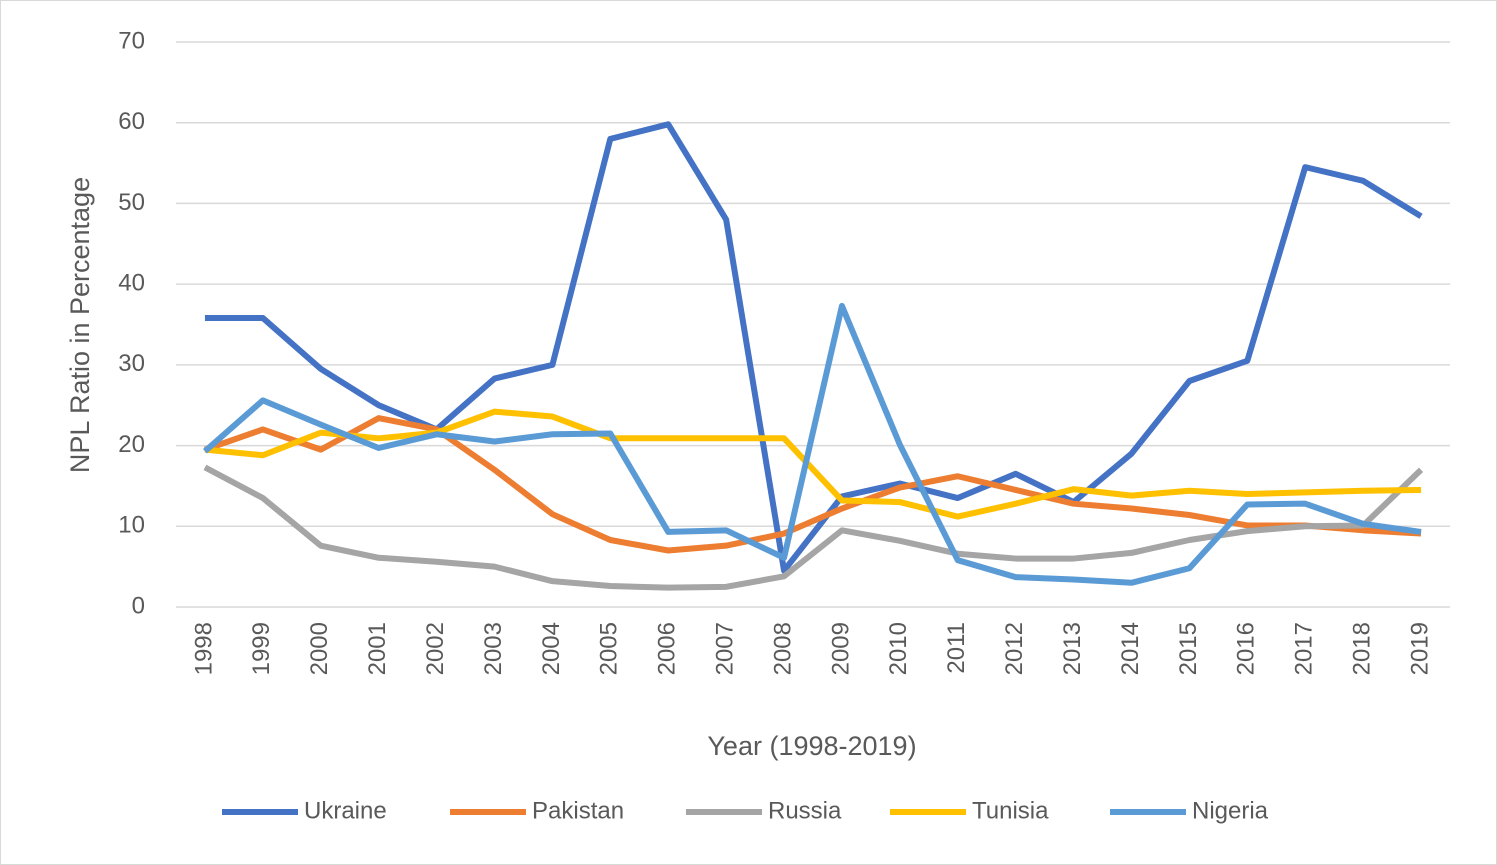 Image resolution: width=1497 pixels, height=865 pixels. I want to click on y-tick-label: 20, so click(131, 444).